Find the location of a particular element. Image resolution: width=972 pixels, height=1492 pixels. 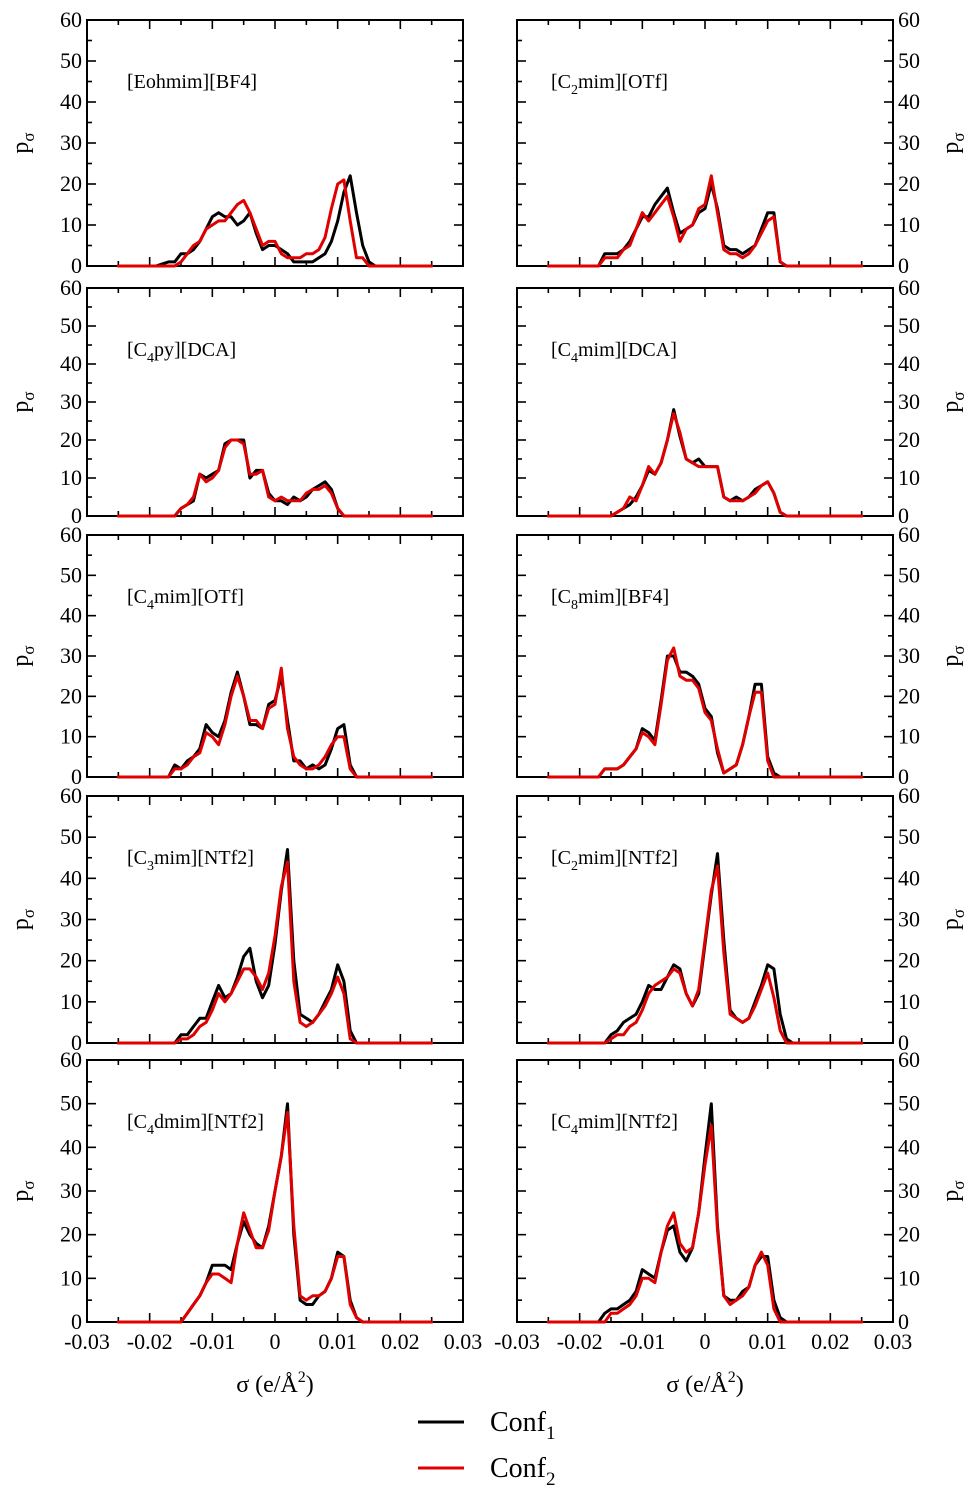

x-axis-label-main: σ (e/Å is located at coordinates (697, 1385).